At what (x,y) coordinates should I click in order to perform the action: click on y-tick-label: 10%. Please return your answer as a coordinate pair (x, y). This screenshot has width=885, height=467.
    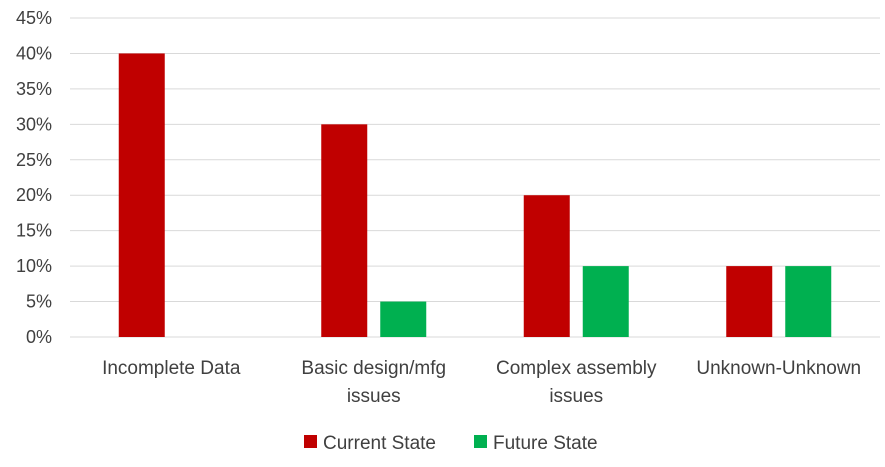
    Looking at the image, I should click on (34, 266).